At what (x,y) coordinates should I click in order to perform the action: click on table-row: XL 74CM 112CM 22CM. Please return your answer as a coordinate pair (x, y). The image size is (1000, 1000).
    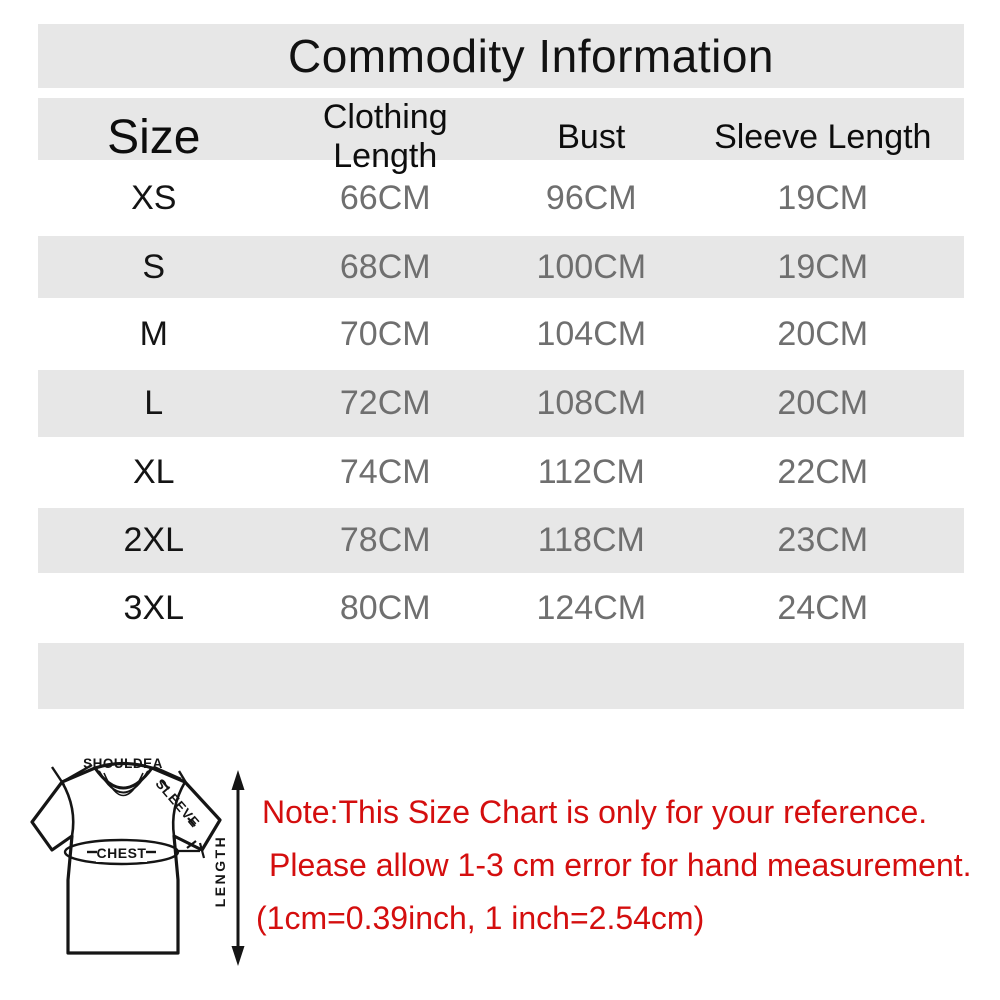
    Looking at the image, I should click on (501, 472).